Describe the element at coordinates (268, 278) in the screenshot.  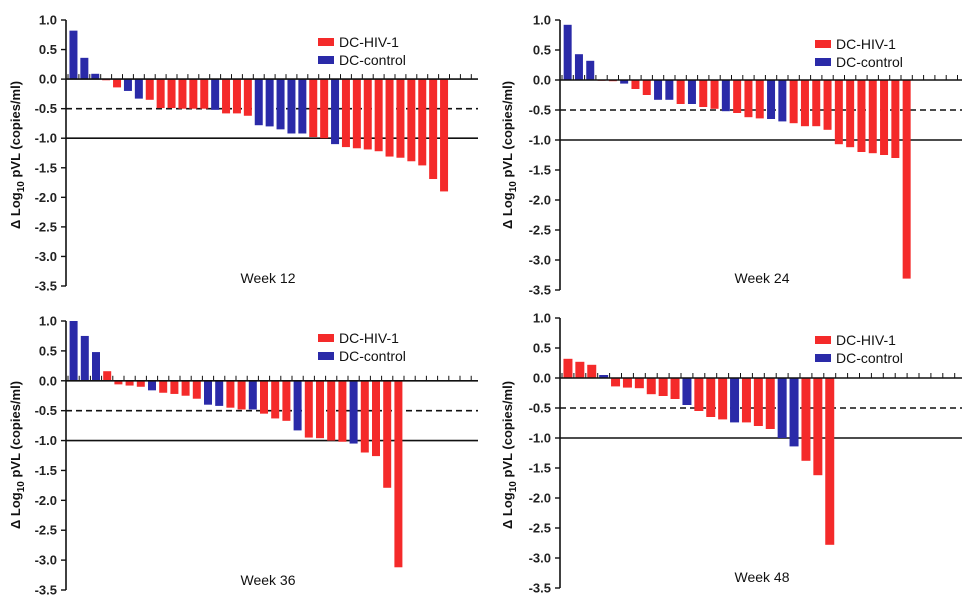
I see `panel-title: Week 12` at that location.